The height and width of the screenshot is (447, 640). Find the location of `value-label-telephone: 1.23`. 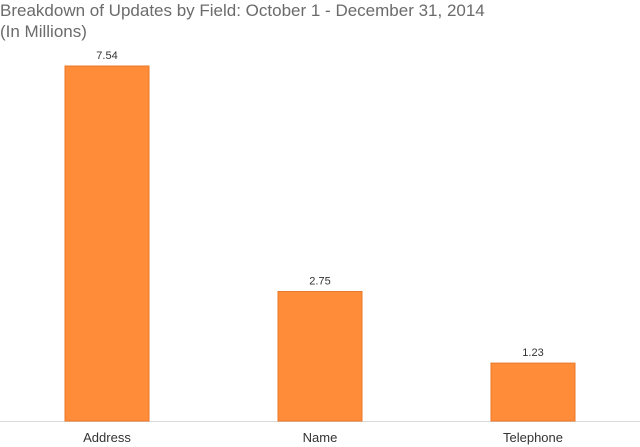

value-label-telephone: 1.23 is located at coordinates (532, 353).